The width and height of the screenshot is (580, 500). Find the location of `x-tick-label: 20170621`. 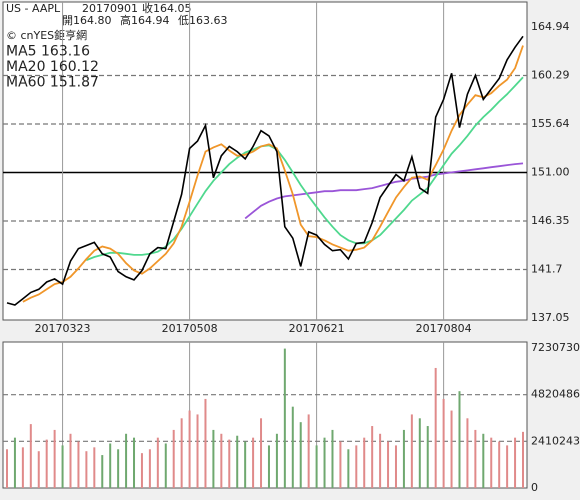

x-tick-label: 20170621 is located at coordinates (317, 328).